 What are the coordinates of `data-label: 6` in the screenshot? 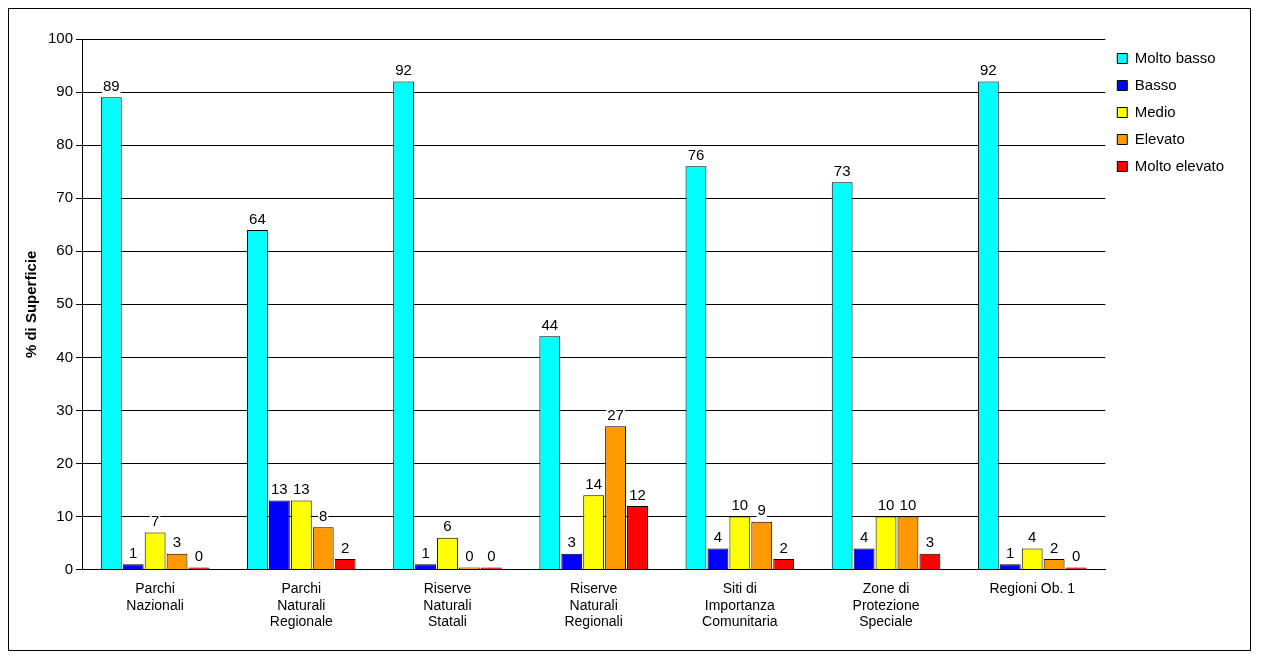 It's located at (447, 526).